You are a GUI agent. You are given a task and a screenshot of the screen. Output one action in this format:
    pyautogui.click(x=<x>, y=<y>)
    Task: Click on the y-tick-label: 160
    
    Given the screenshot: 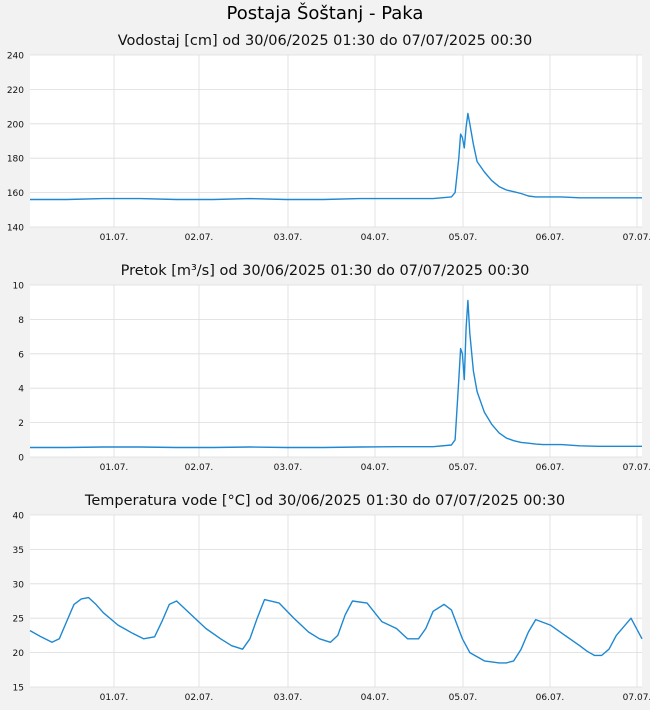 What is the action you would take?
    pyautogui.click(x=15, y=194)
    